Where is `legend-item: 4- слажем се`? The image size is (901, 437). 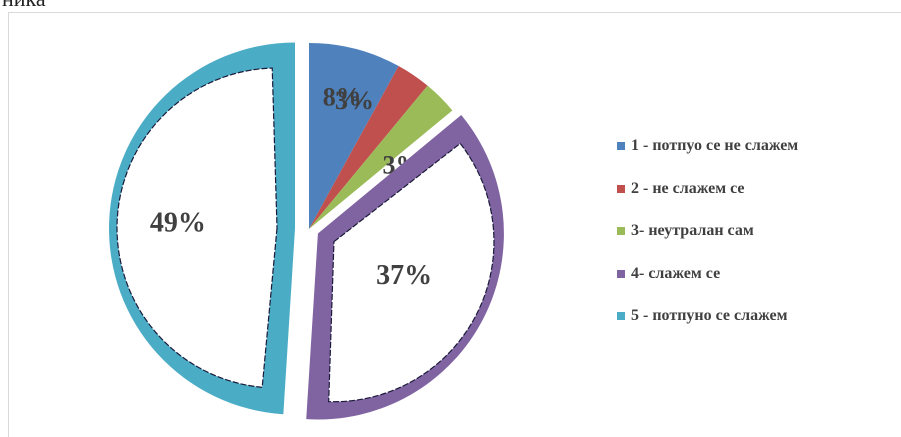 legend-item: 4- слажем се is located at coordinates (707, 274).